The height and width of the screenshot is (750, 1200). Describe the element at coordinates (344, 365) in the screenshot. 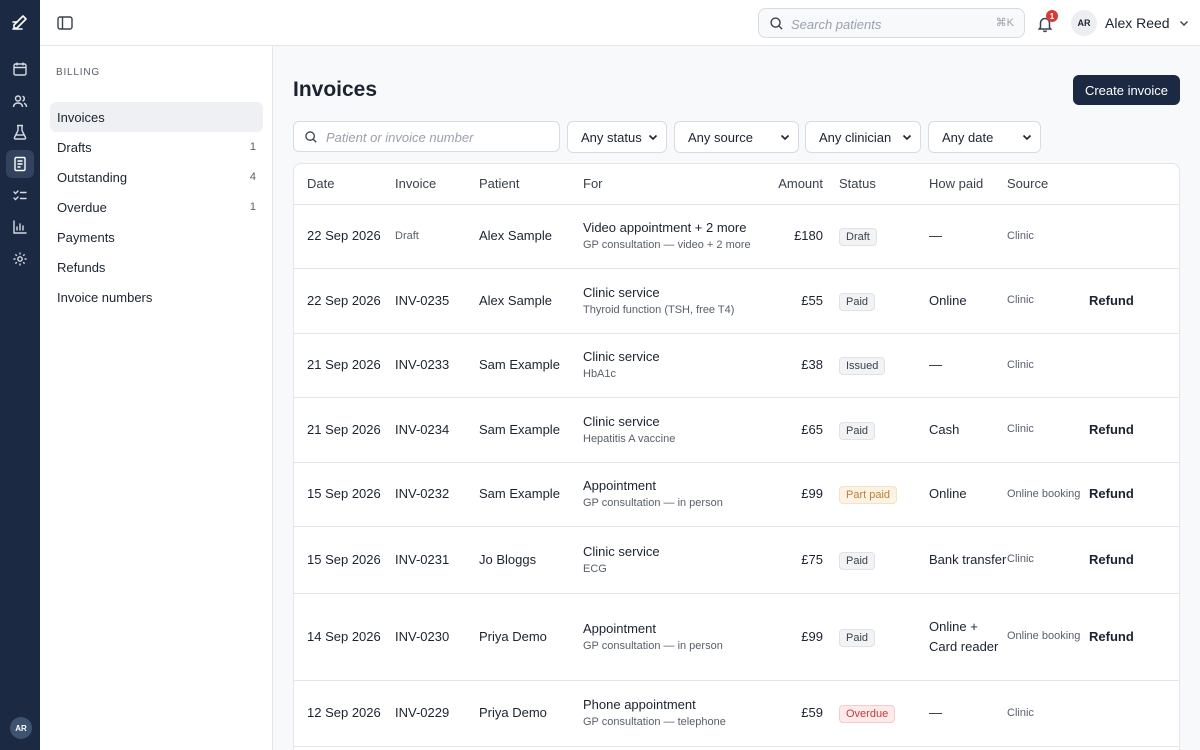

I see `cell-date: 21 Sep 2026` at that location.